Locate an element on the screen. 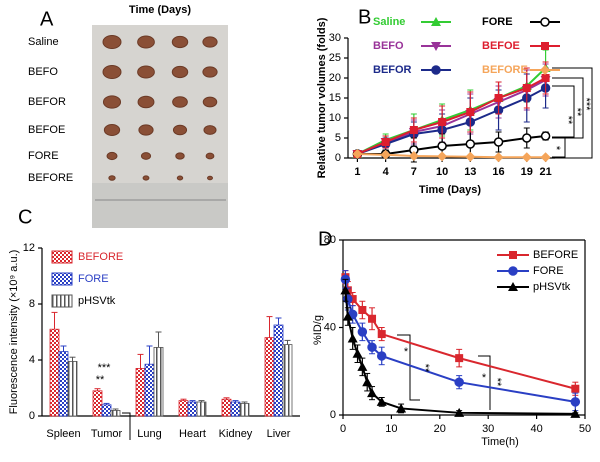 The image size is (600, 462). x-tick-label: 0 is located at coordinates (343, 429).